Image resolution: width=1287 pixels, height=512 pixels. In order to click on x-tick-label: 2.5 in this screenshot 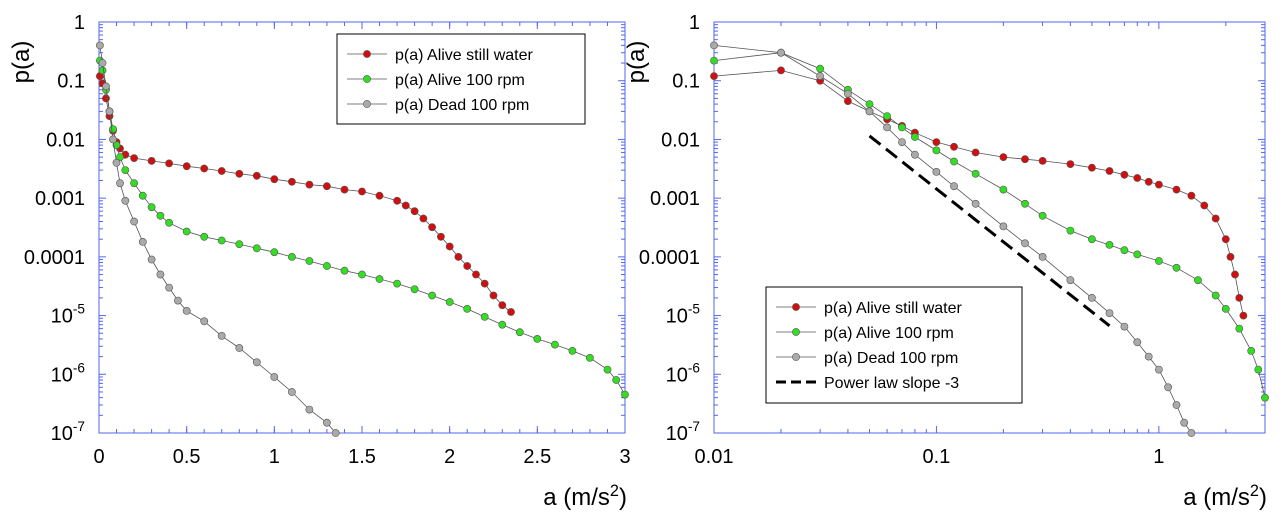, I will do `click(537, 457)`.